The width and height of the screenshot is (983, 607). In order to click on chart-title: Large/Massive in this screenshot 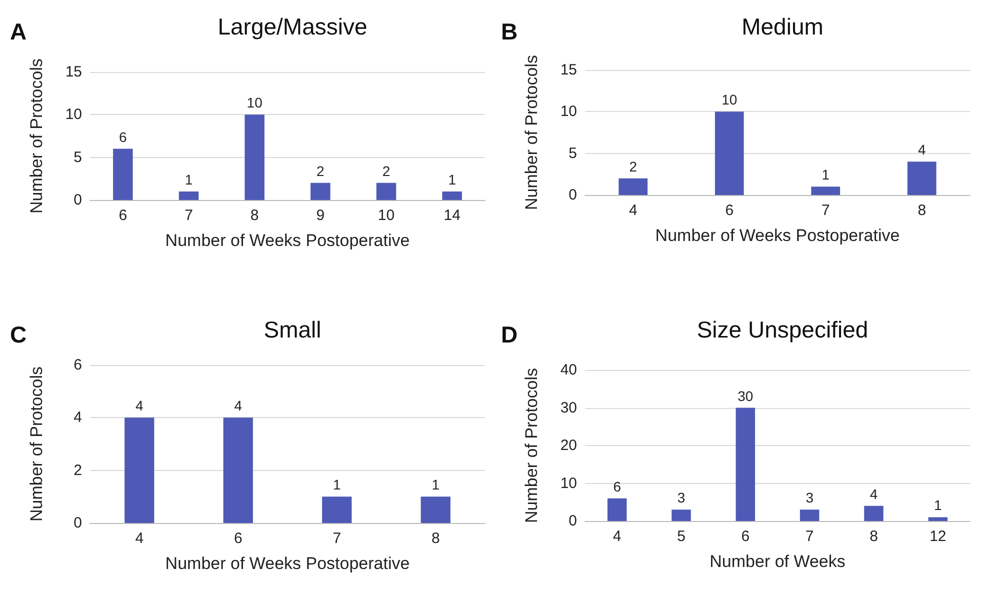, I will do `click(293, 27)`.